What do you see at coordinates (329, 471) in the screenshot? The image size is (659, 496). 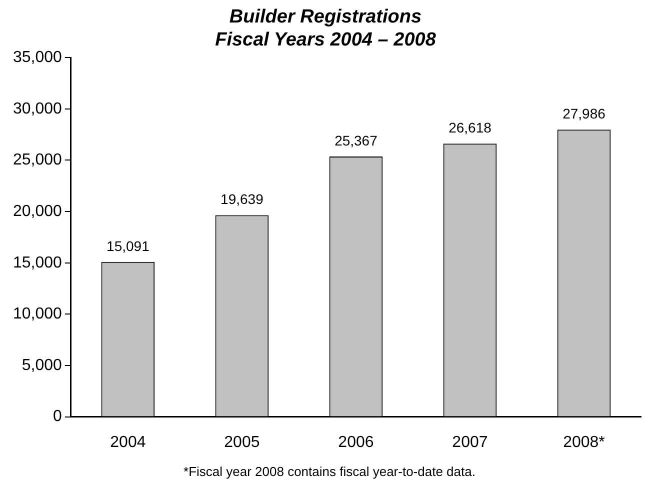 I see `text: *Fiscal year 2008 contains fiscal year-to-date data.` at bounding box center [329, 471].